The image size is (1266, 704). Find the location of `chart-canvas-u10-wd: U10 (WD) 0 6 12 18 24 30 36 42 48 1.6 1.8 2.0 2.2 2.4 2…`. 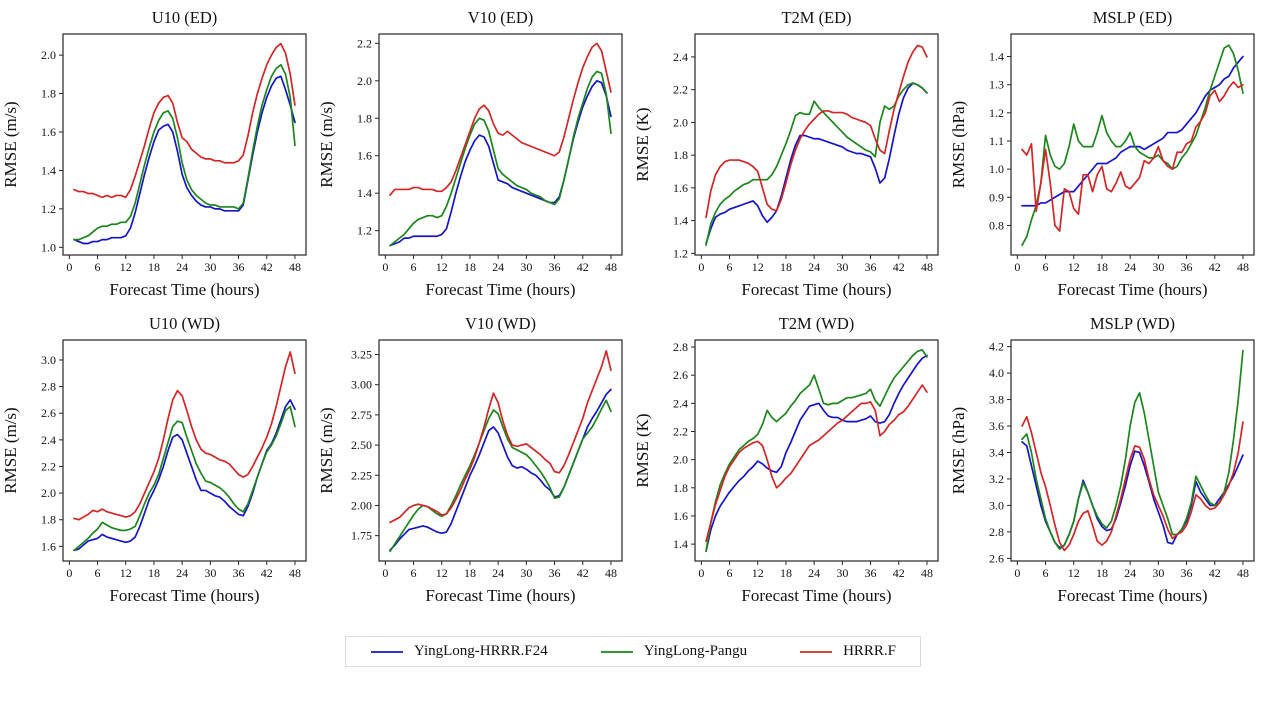

chart-canvas-u10-wd: U10 (WD) 0 6 12 18 24 30 36 42 48 1.6 1.8 2.0 2.2 2.4 2… is located at coordinates (154, 459).